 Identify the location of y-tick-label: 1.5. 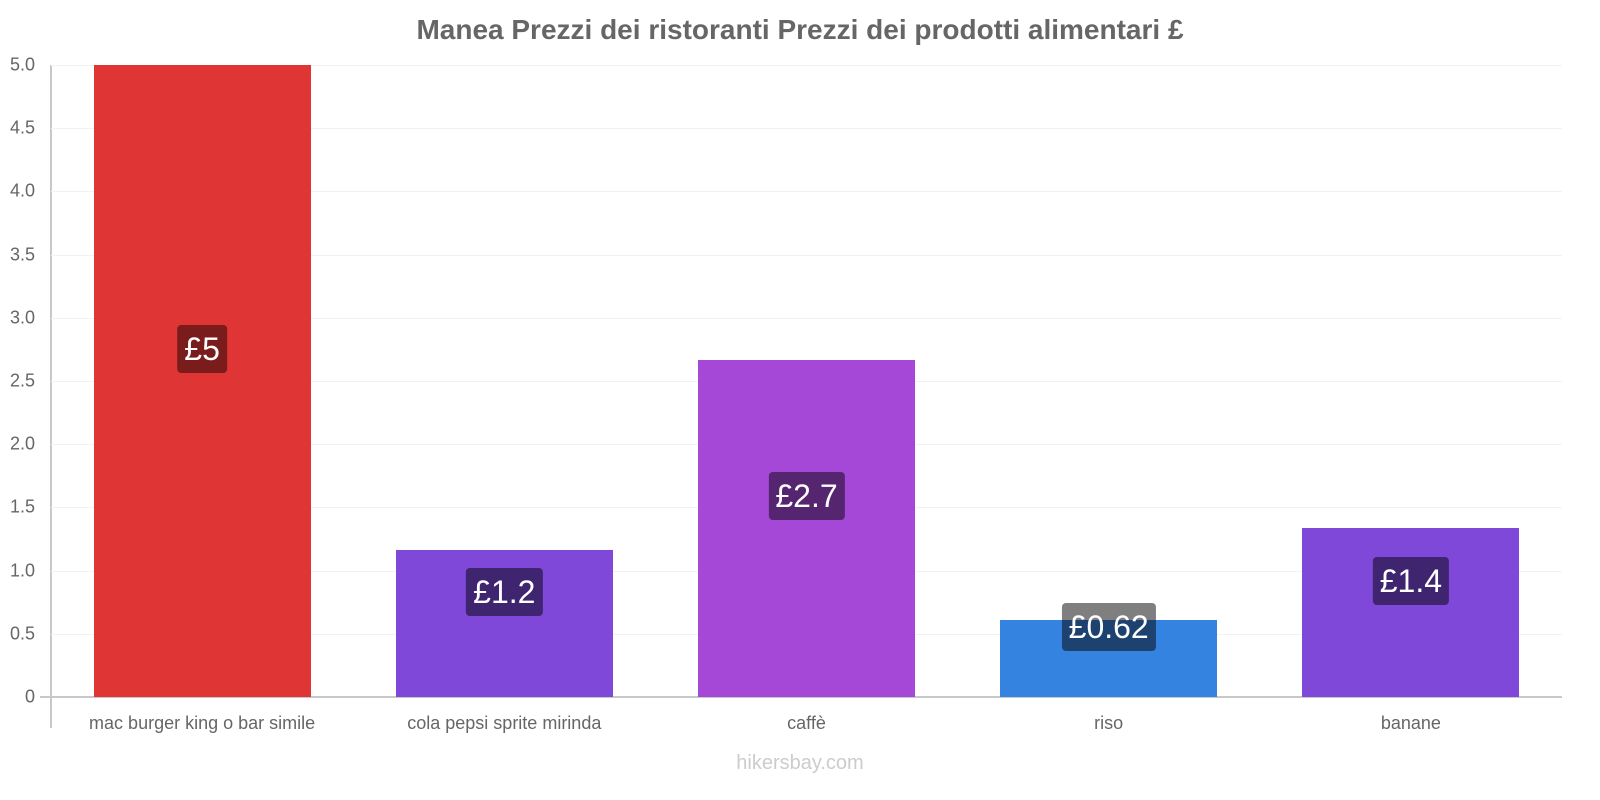
(22, 506).